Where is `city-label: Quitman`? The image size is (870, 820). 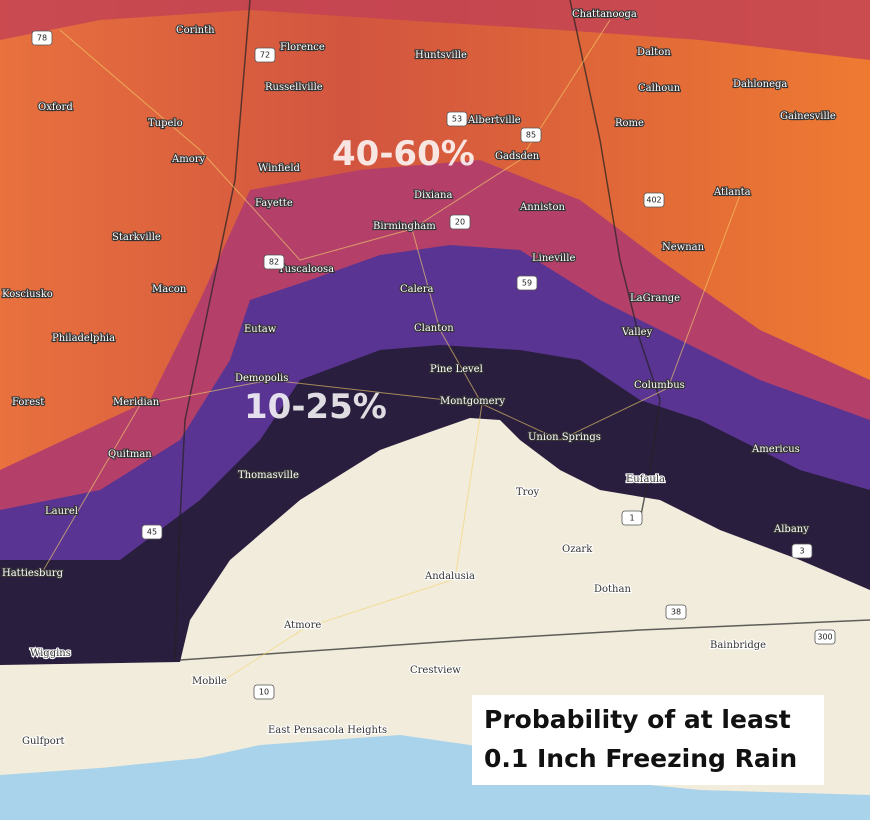
city-label: Quitman is located at coordinates (130, 454).